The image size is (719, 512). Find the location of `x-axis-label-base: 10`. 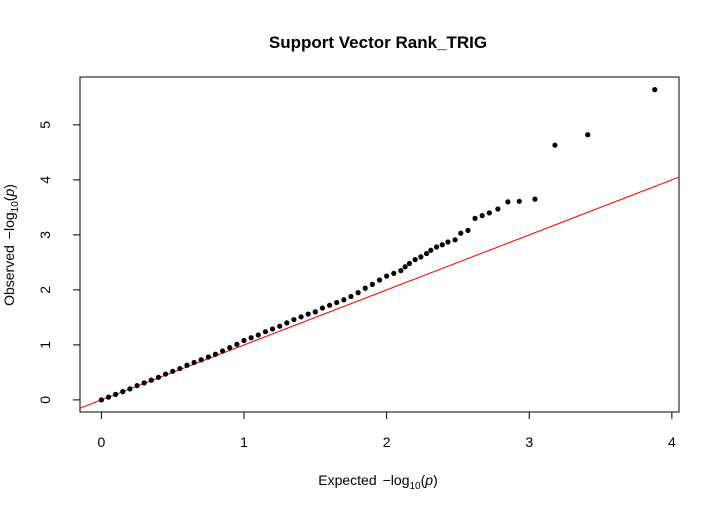

x-axis-label-base: 10 is located at coordinates (415, 486).